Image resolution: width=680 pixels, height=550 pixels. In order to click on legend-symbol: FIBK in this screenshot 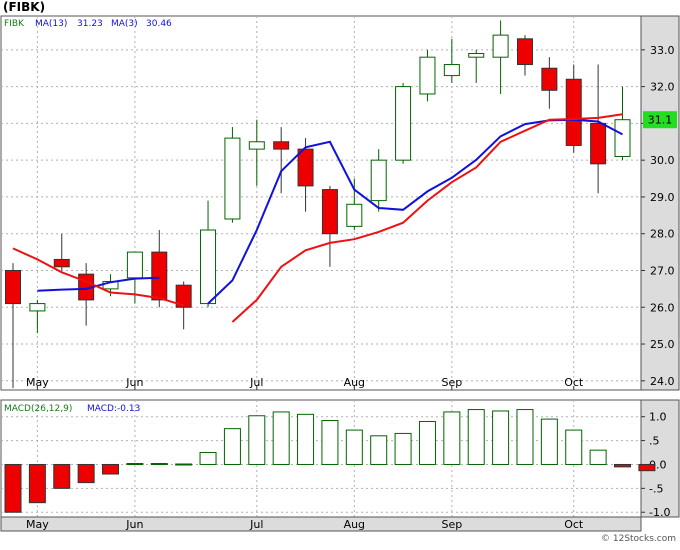, I will do `click(14, 24)`.